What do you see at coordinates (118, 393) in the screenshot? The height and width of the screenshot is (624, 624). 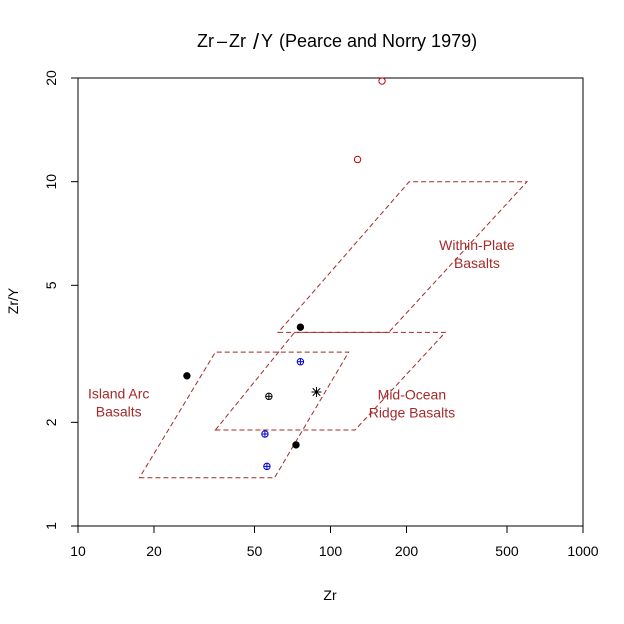 I see `region-label-line: Island Arc` at bounding box center [118, 393].